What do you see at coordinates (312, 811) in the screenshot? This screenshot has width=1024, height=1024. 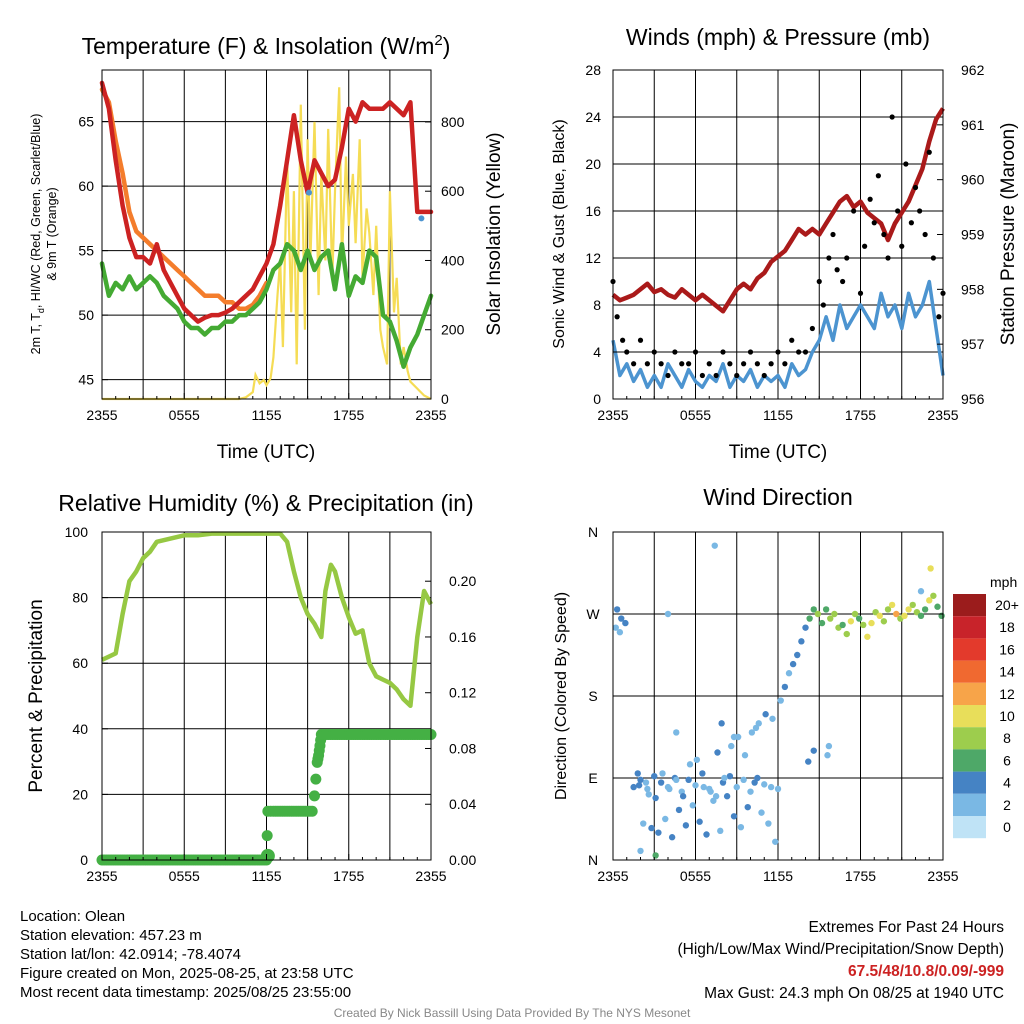 I see `precip-point` at bounding box center [312, 811].